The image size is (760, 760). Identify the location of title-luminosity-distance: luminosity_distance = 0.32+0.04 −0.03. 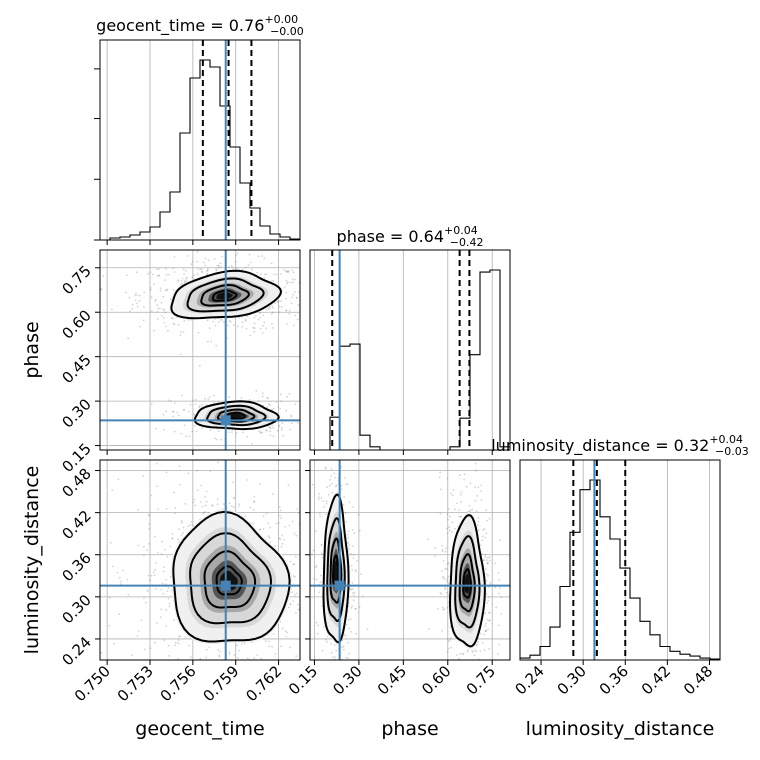
(620, 445).